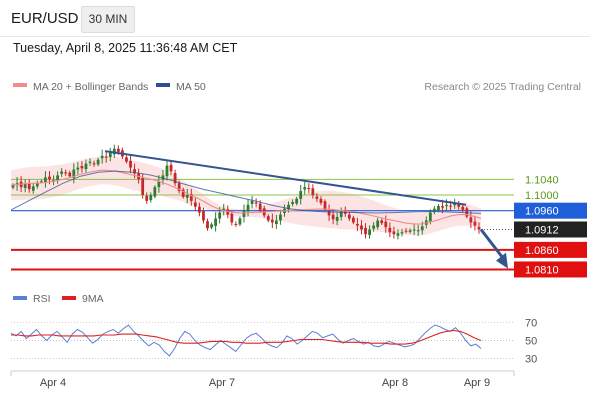  I want to click on x-axis: Apr 4 Apr 7 Apr 8 Apr 9, so click(262, 379).